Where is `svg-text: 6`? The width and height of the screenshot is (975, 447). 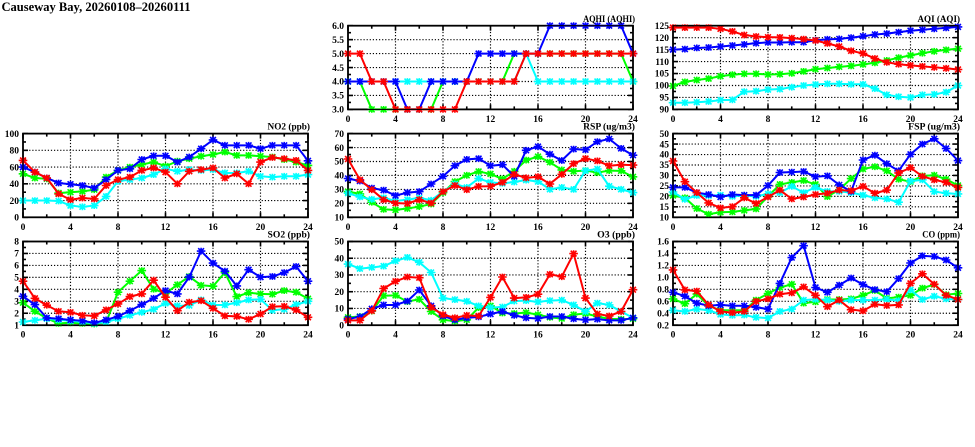
svg-text: 6 is located at coordinates (16, 267).